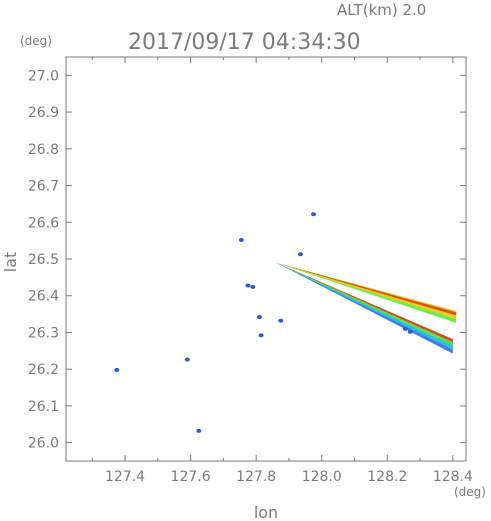 The height and width of the screenshot is (521, 491). What do you see at coordinates (322, 477) in the screenshot?
I see `x-tick-label: 128.0` at bounding box center [322, 477].